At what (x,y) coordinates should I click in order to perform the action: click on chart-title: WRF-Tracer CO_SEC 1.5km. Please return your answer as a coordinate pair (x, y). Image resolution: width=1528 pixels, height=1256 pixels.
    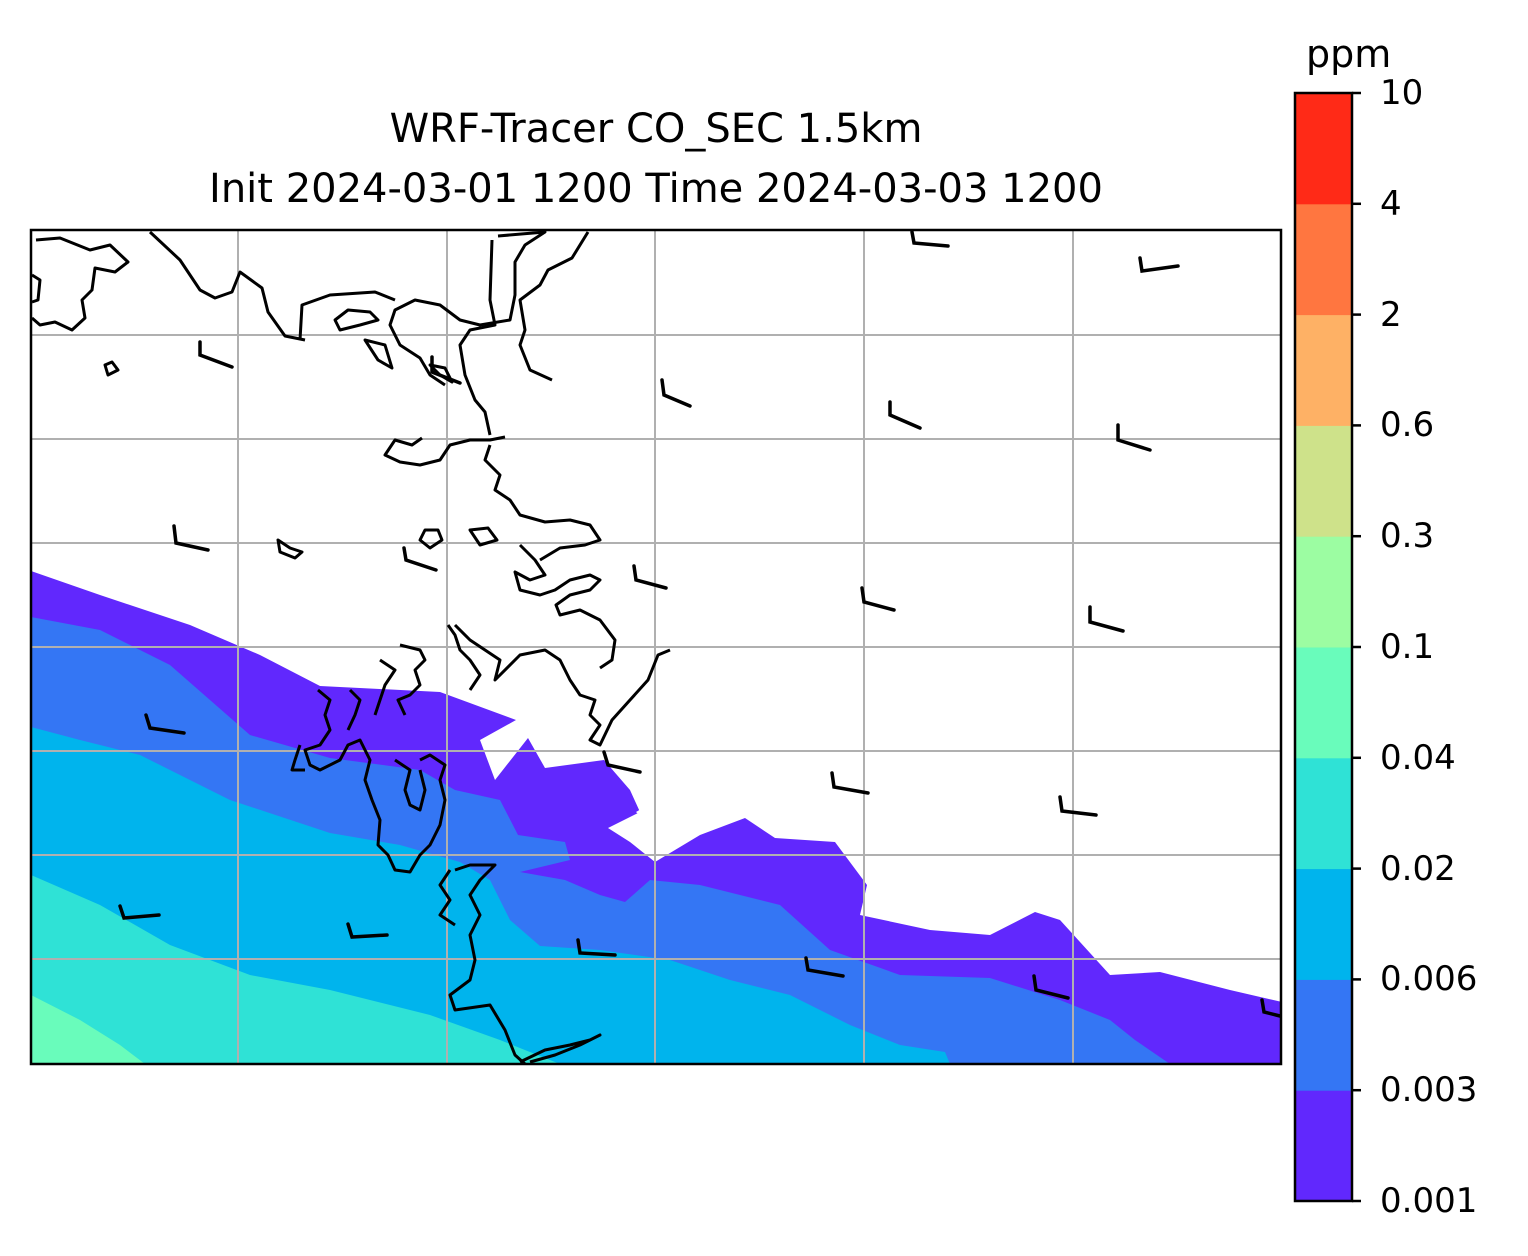
    Looking at the image, I should click on (656, 129).